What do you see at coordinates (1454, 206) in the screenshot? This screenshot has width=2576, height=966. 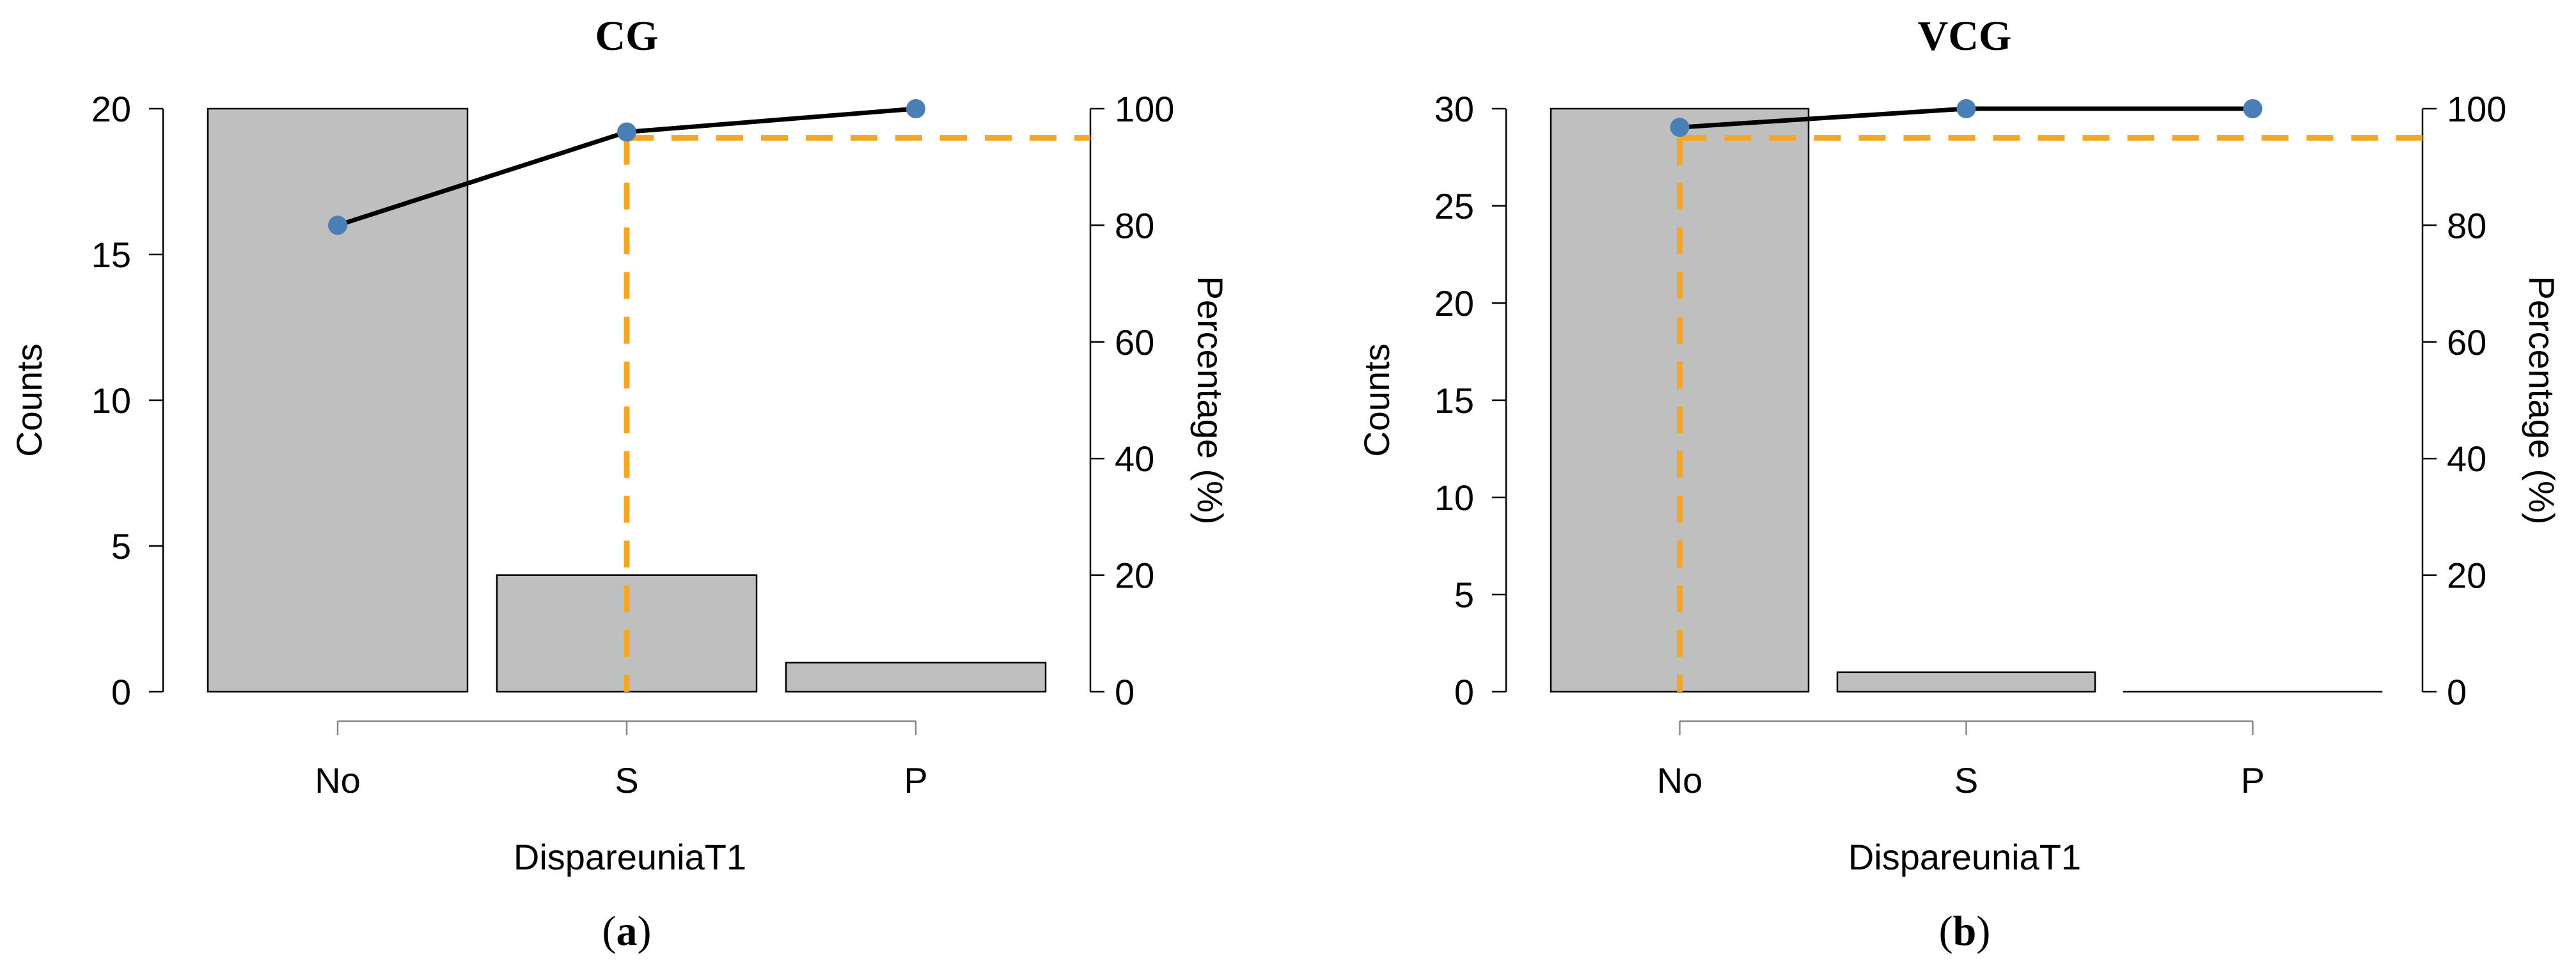 I see `y-tick-label: 25` at bounding box center [1454, 206].